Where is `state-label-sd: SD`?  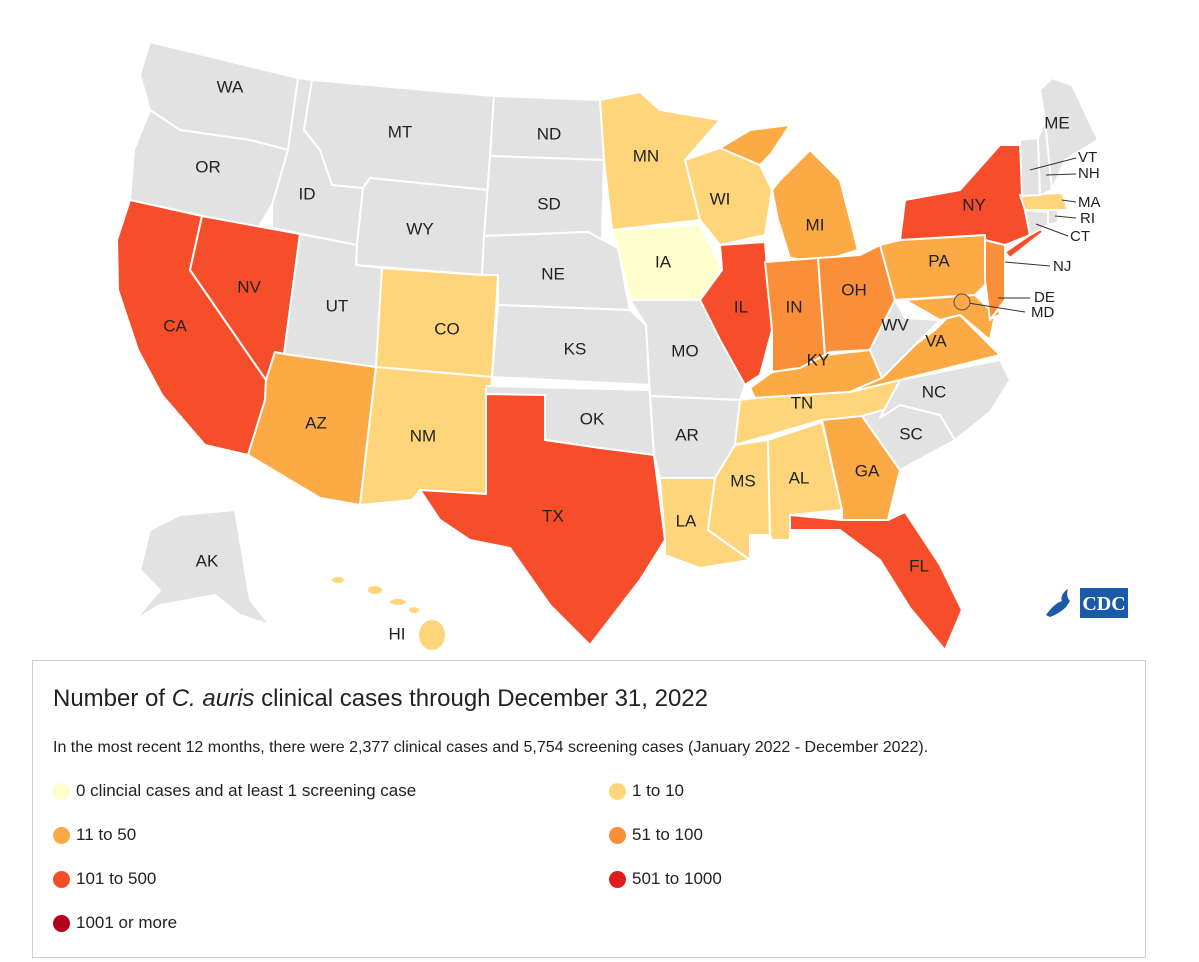 state-label-sd: SD is located at coordinates (549, 203).